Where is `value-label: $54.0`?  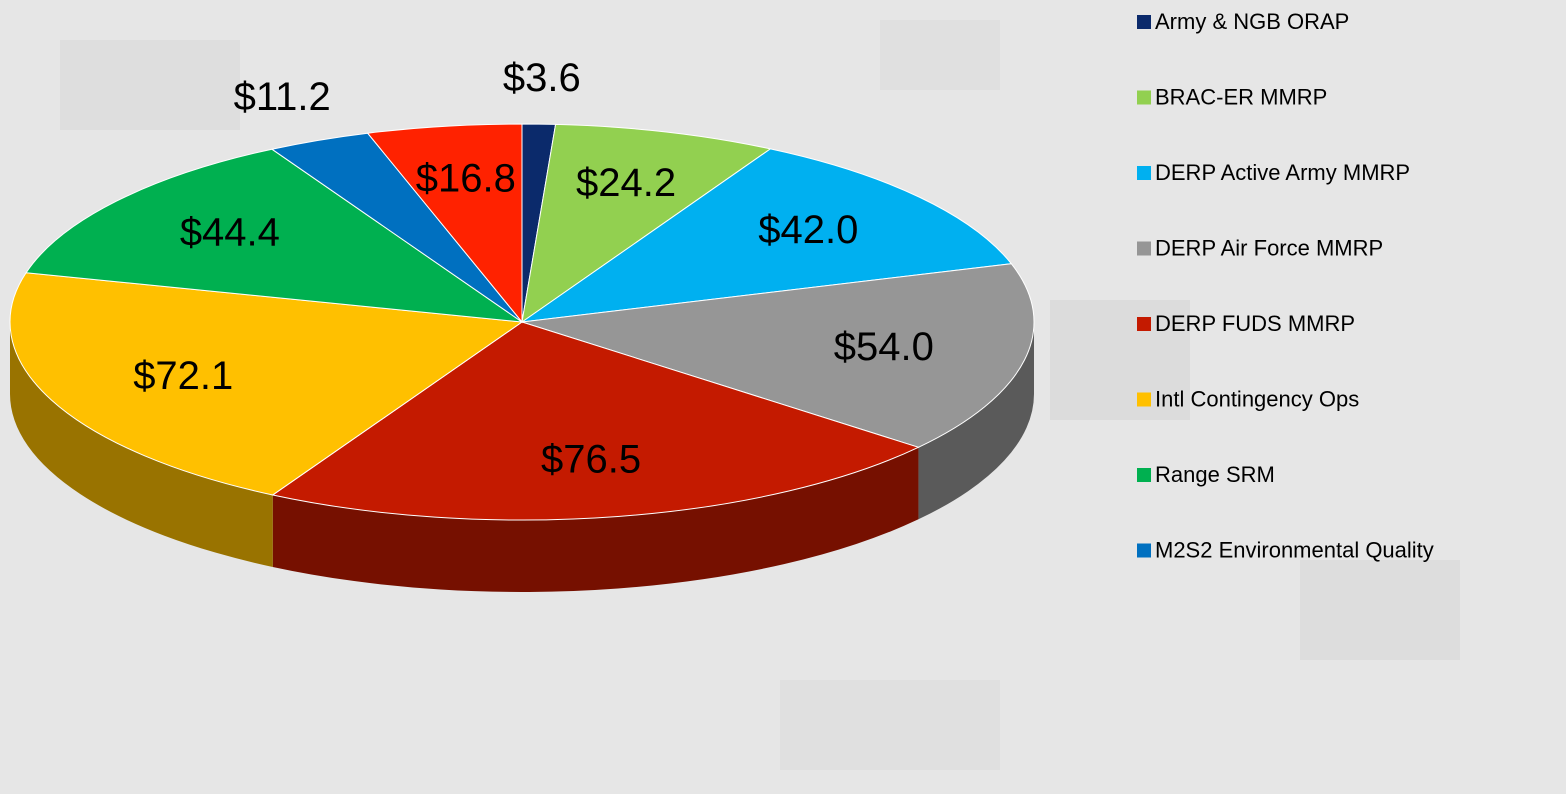 value-label: $54.0 is located at coordinates (884, 347).